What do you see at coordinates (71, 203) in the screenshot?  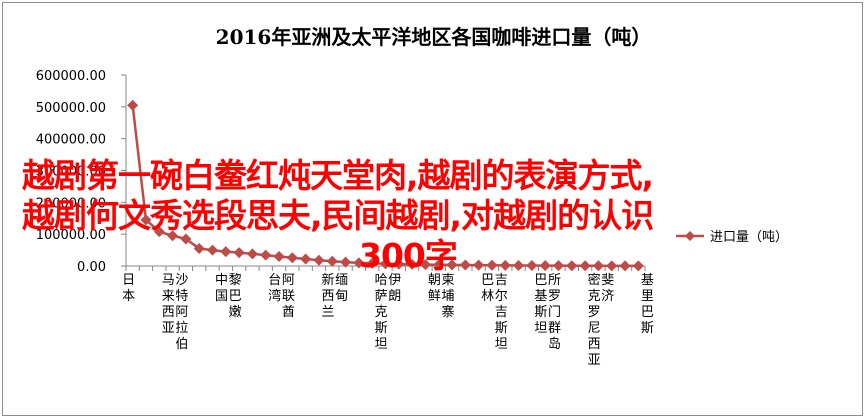 I see `y-tick-label: 200000.00` at bounding box center [71, 203].